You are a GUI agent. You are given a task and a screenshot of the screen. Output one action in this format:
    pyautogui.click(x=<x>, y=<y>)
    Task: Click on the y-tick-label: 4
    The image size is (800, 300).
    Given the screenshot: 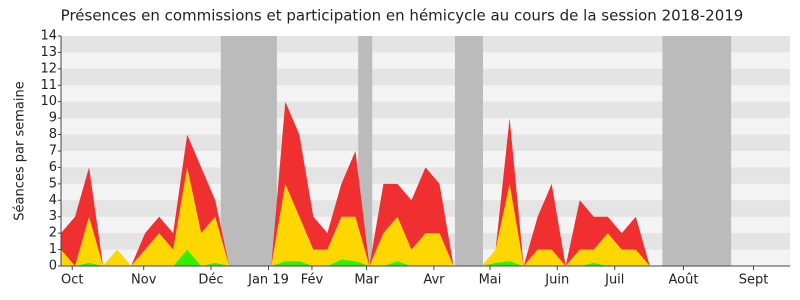 What is the action you would take?
    pyautogui.click(x=53, y=200)
    